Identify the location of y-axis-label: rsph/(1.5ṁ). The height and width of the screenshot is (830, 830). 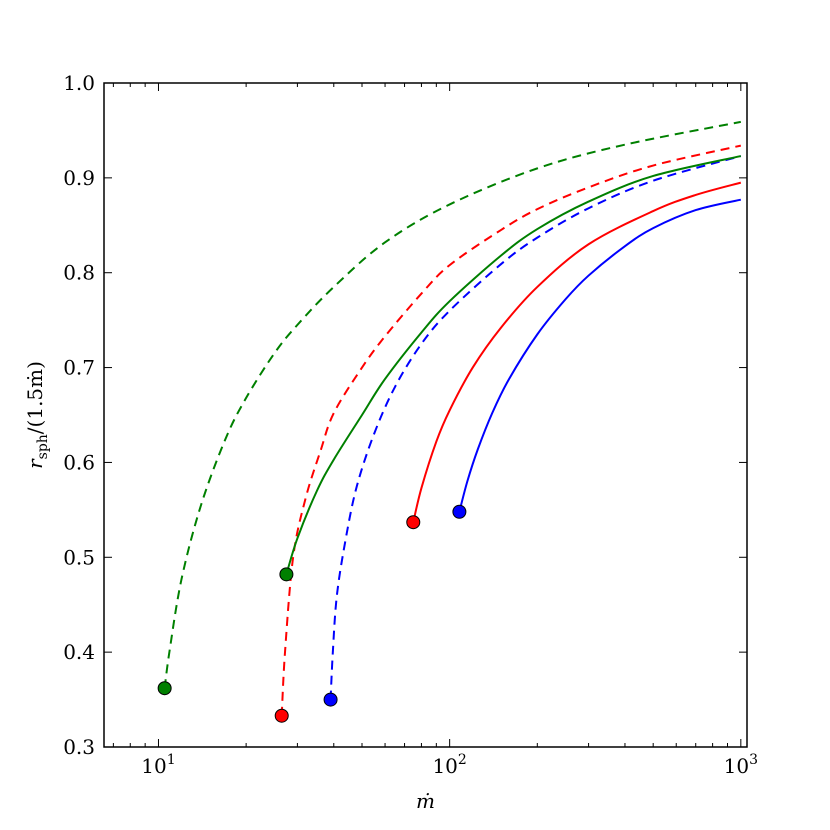
(37, 415).